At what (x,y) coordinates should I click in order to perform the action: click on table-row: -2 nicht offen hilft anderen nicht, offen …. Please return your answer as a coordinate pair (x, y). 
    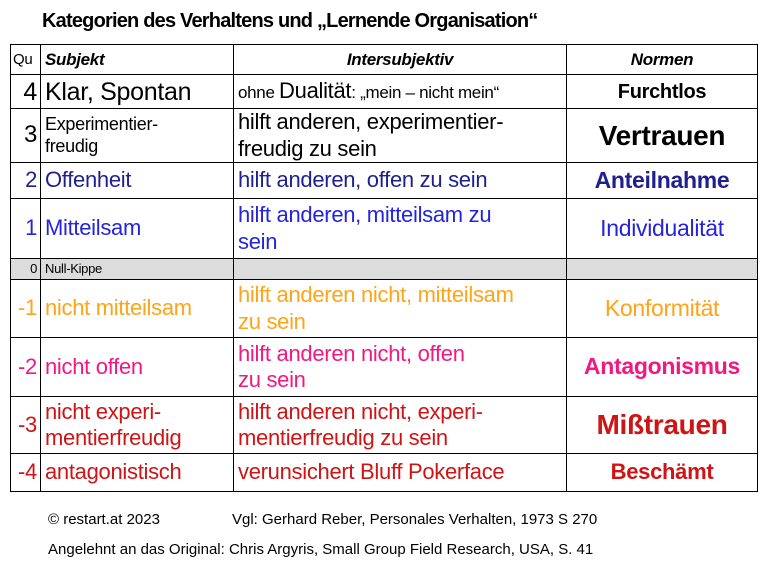
    Looking at the image, I should click on (384, 367).